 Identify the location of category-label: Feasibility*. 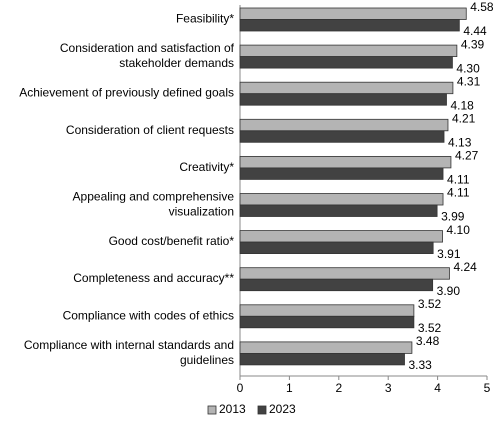
(205, 19).